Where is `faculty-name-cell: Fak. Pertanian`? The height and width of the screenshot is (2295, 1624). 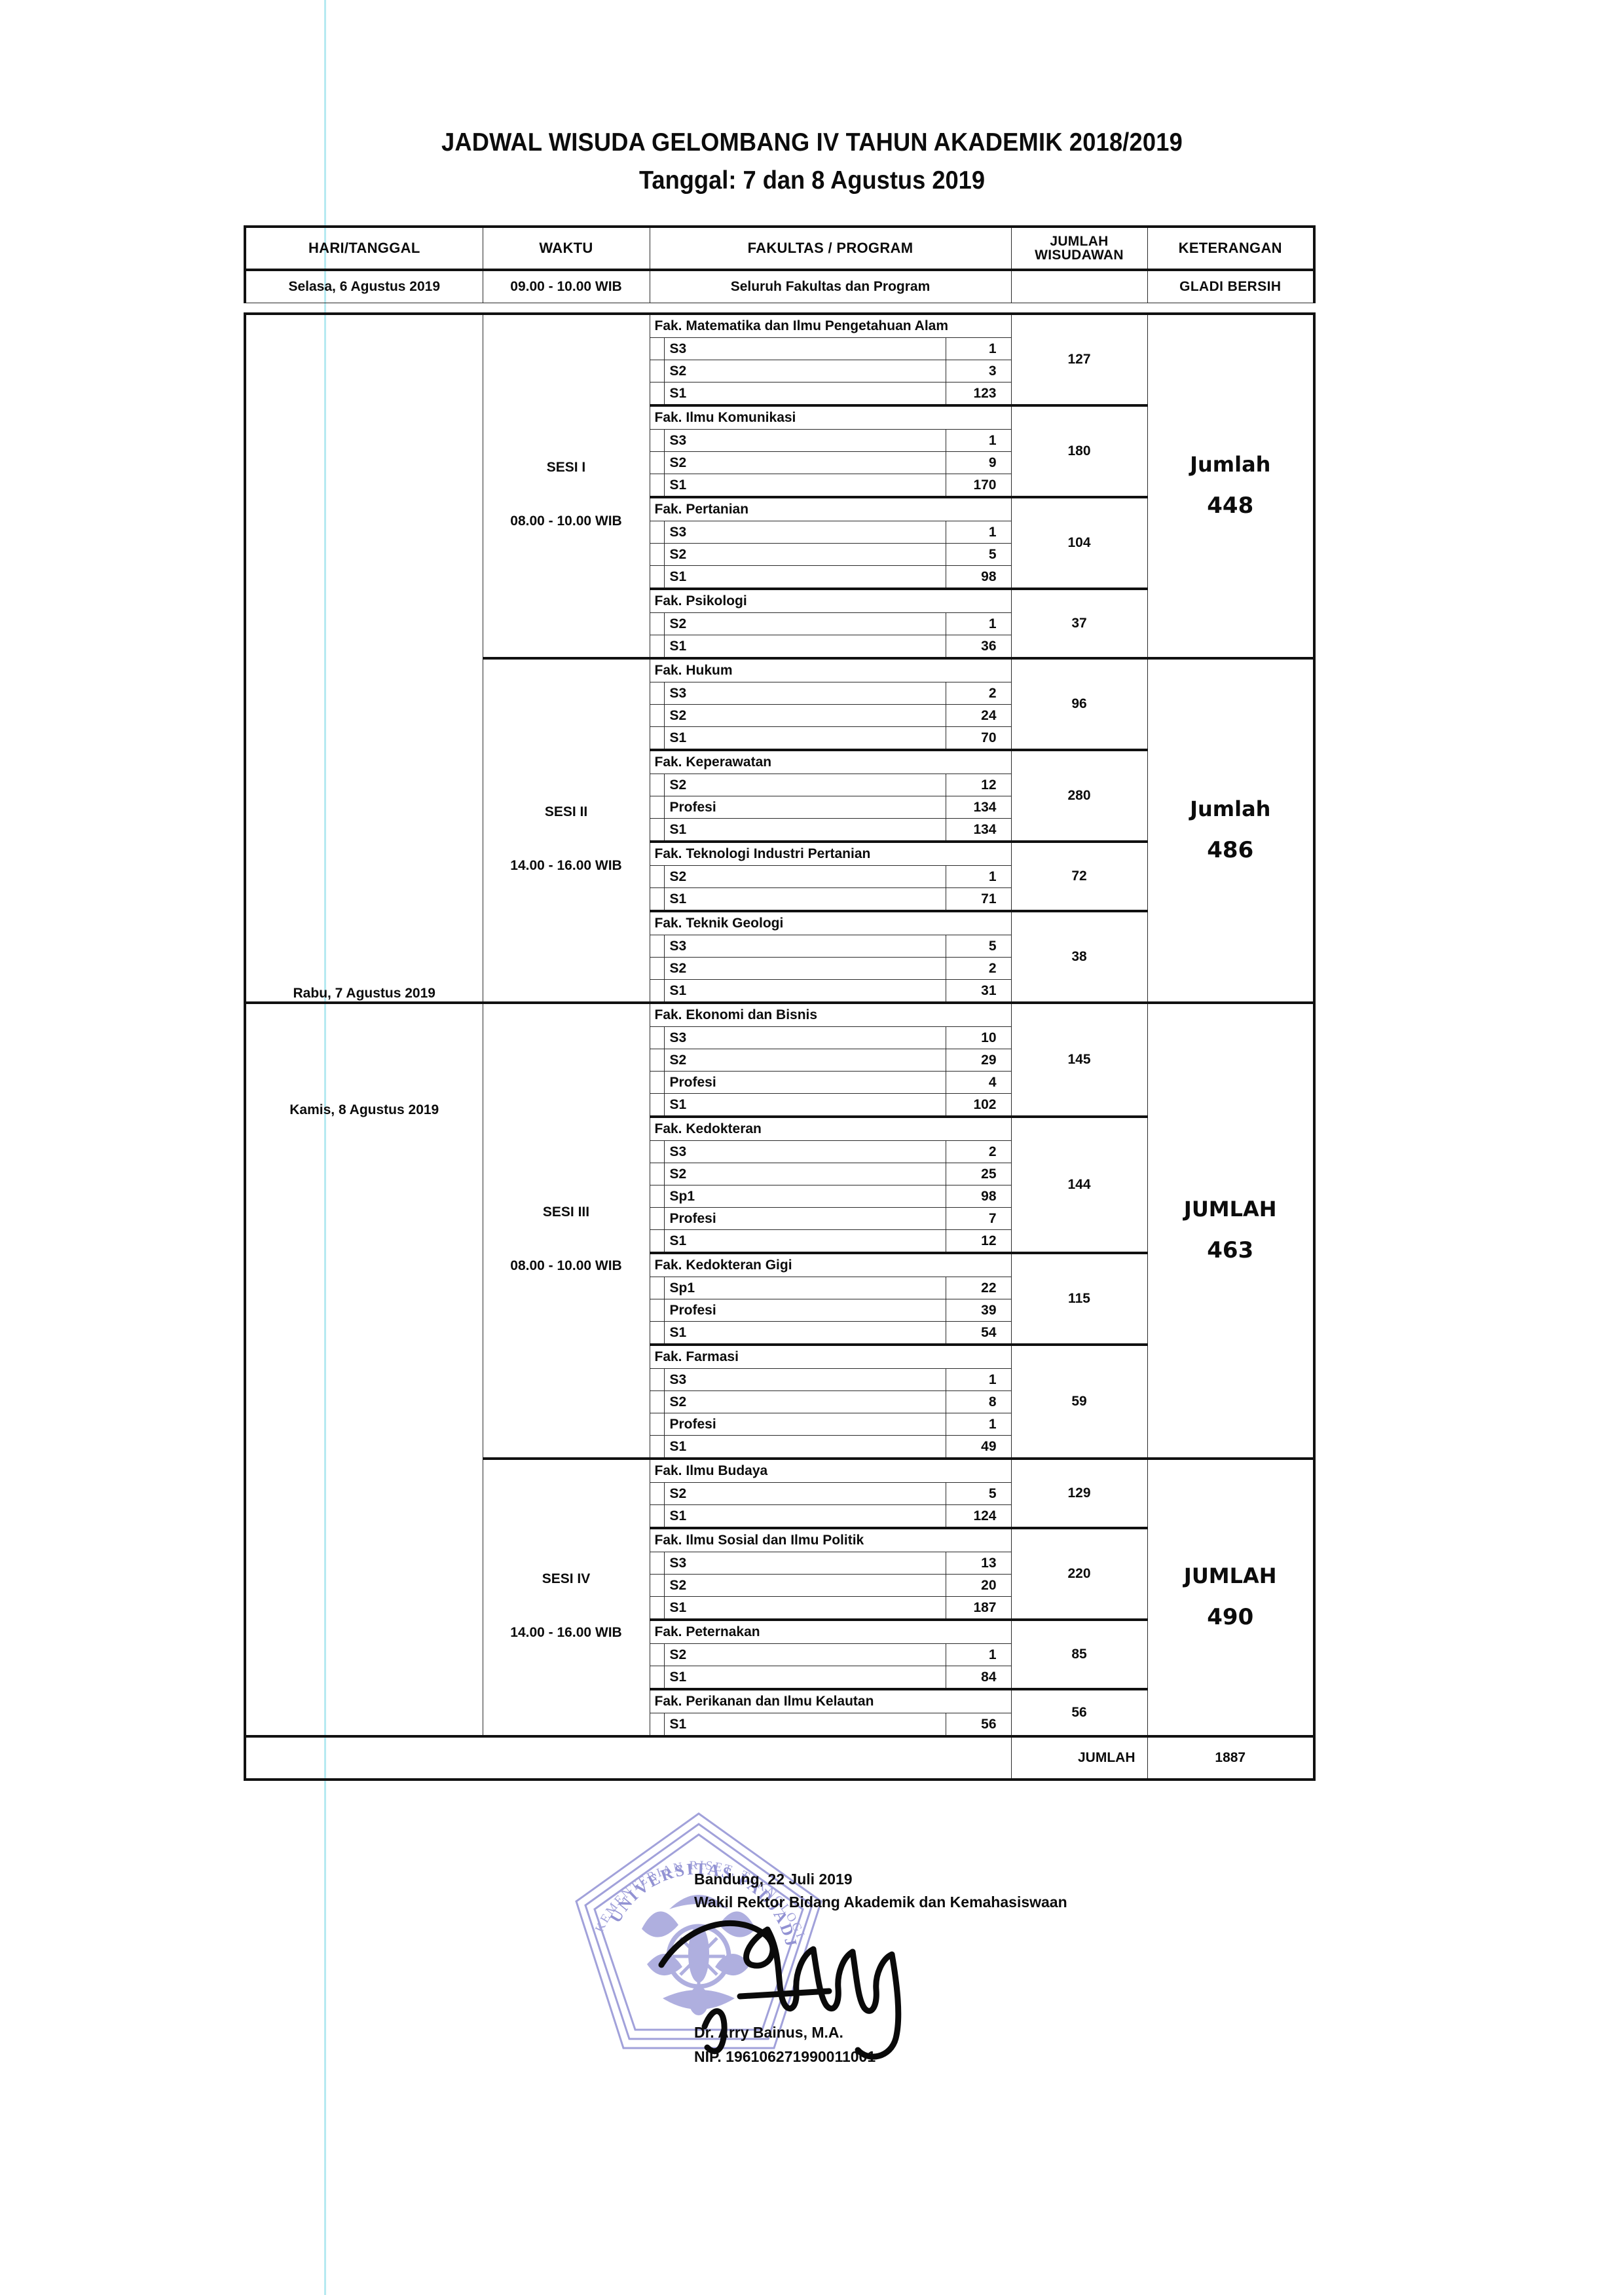 faculty-name-cell: Fak. Pertanian is located at coordinates (830, 508).